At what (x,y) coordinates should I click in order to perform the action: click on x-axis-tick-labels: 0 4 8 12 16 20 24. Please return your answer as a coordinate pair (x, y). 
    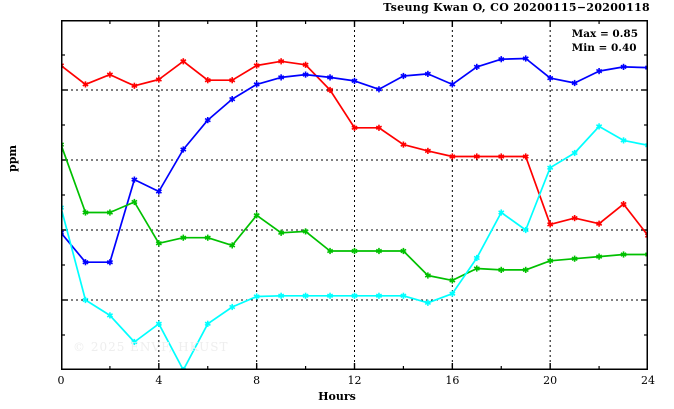
    Looking at the image, I should click on (337, 382).